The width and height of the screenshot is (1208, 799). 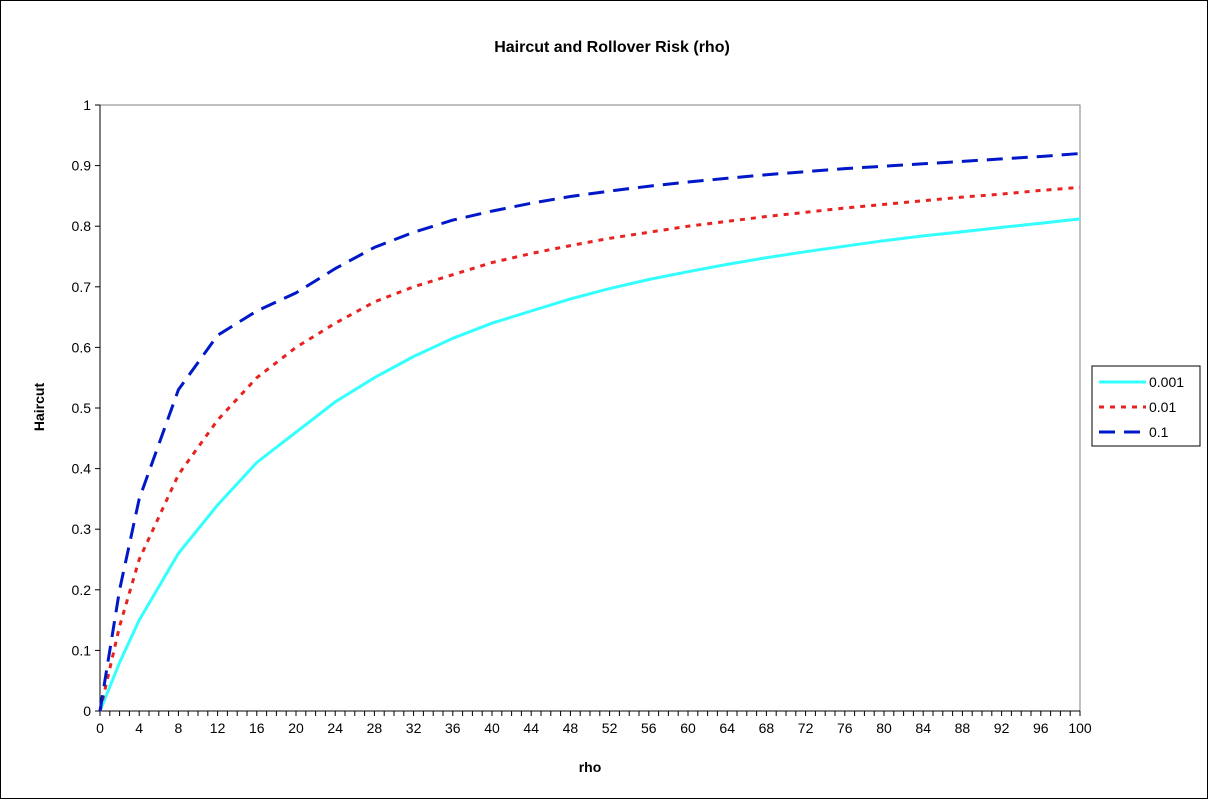 What do you see at coordinates (179, 728) in the screenshot?
I see `x-tick-label: 8` at bounding box center [179, 728].